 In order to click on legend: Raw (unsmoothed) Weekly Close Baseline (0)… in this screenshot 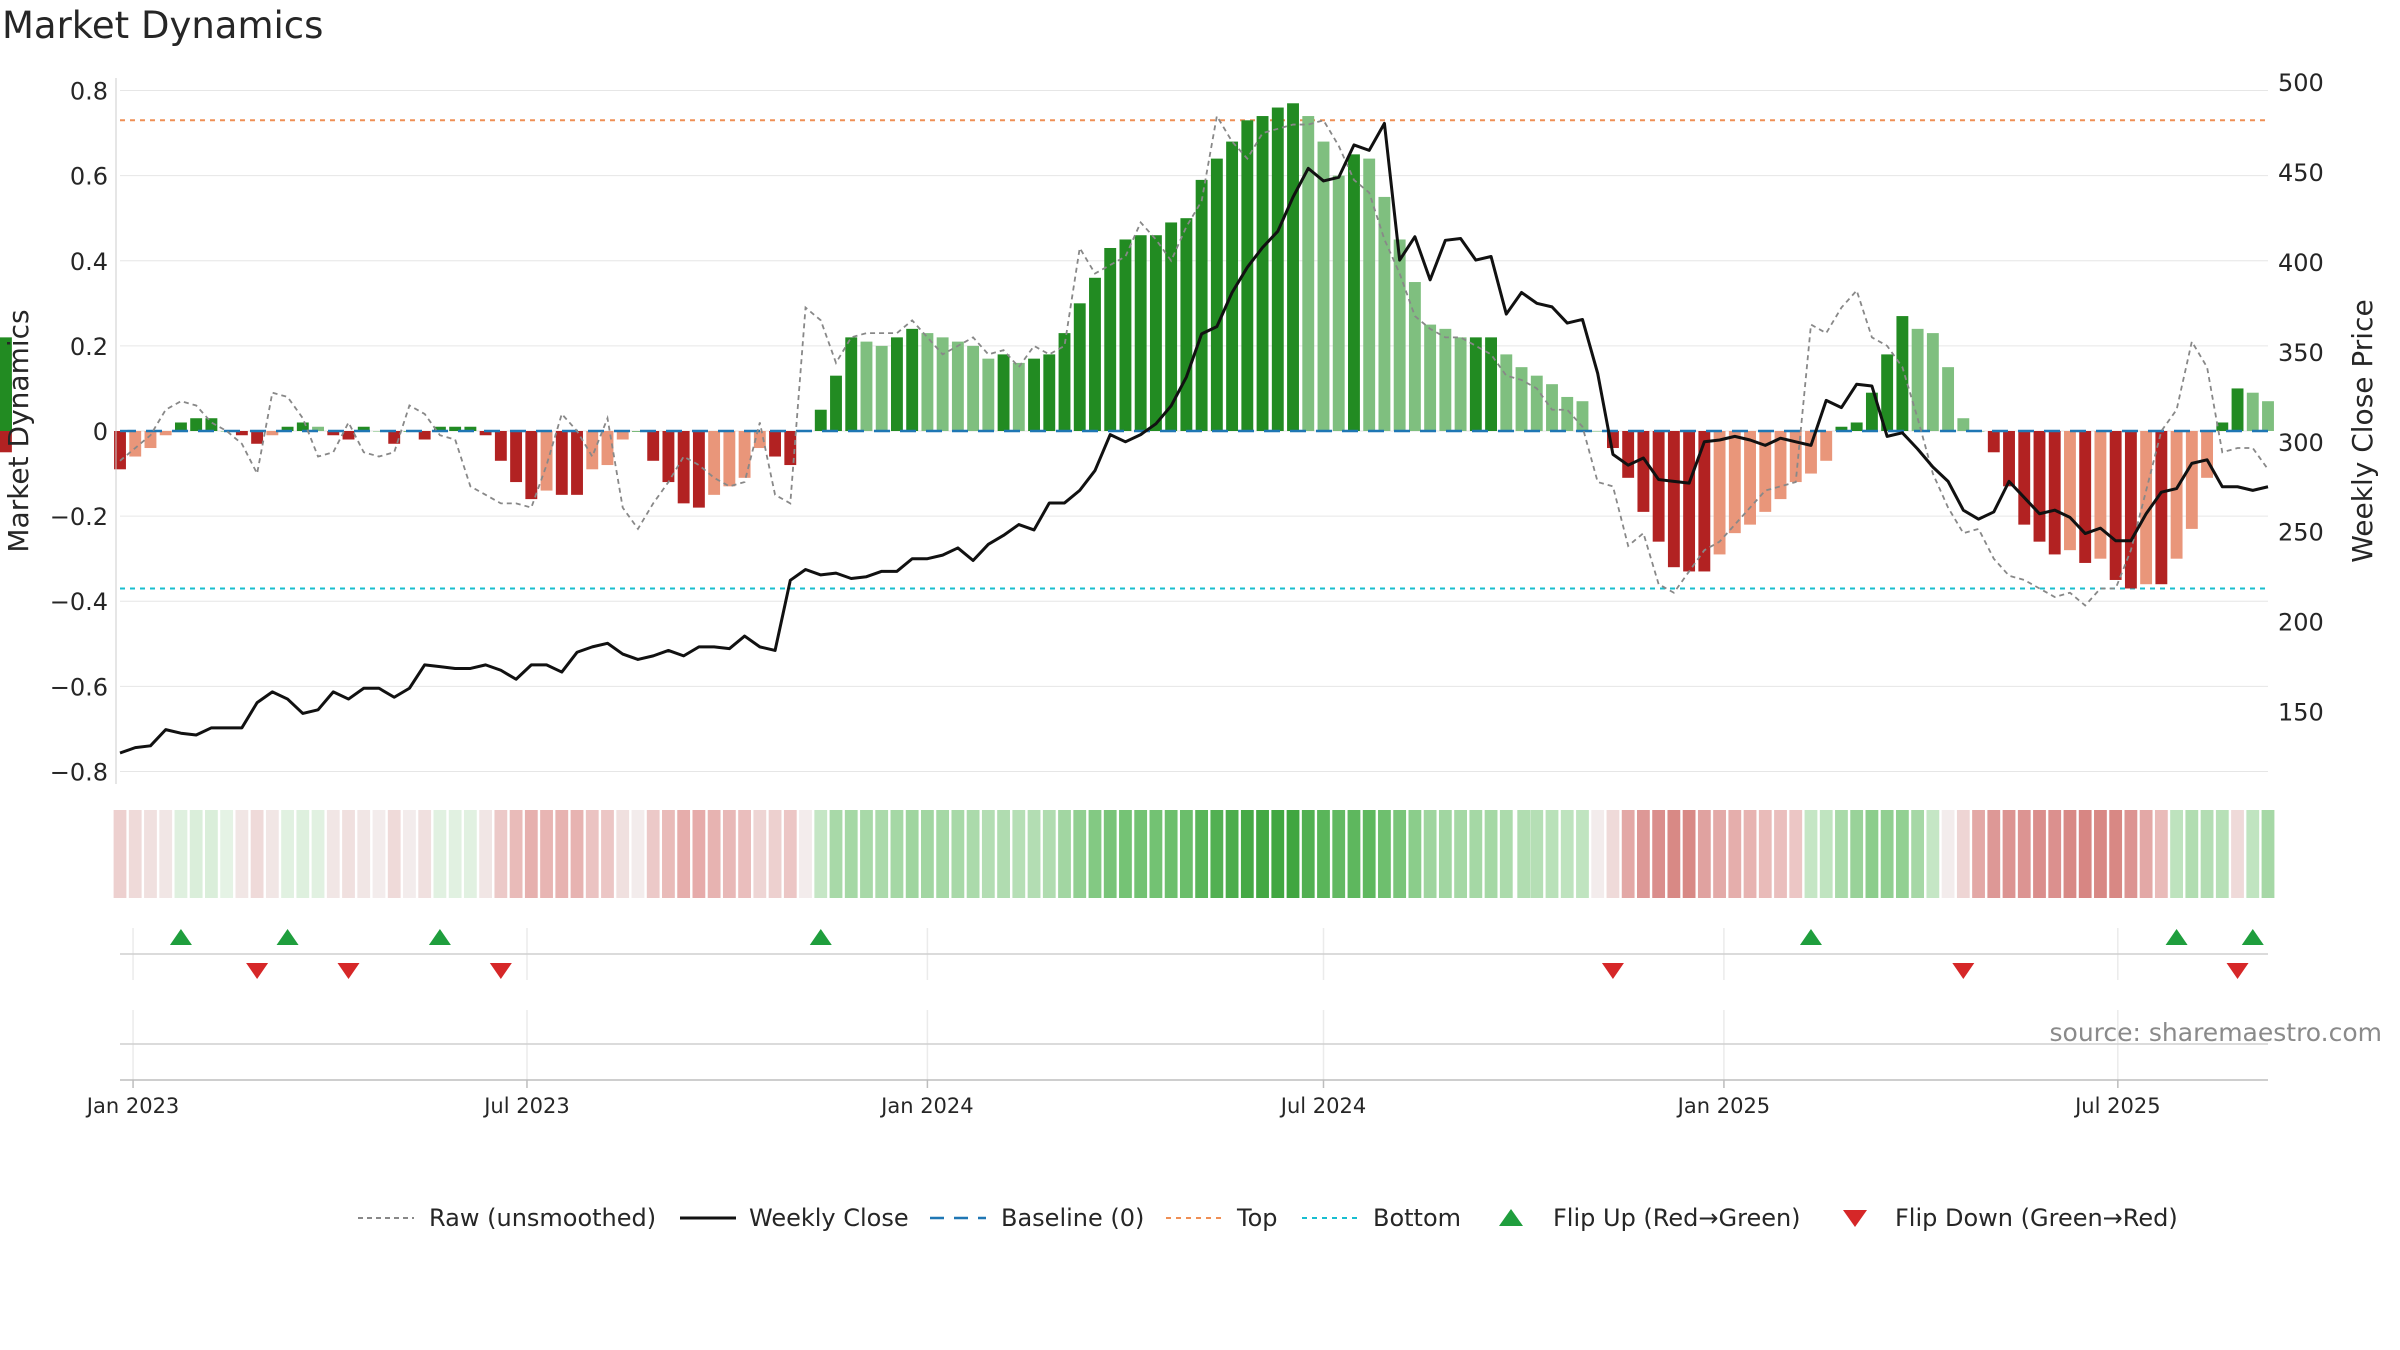, I will do `click(1268, 1218)`.